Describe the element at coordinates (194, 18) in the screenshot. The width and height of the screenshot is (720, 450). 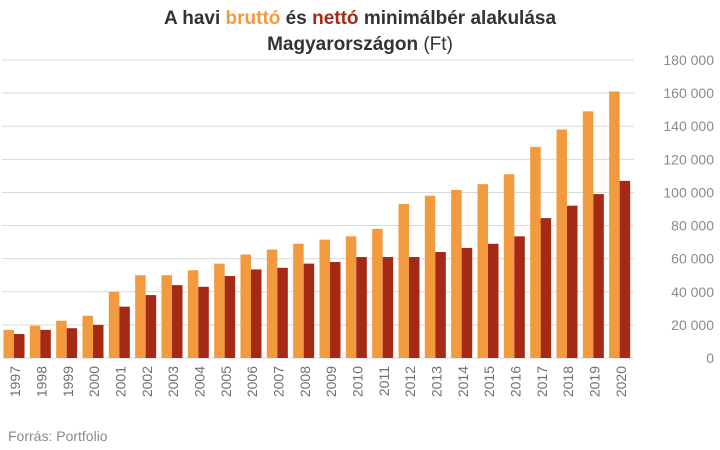
I see `title-prefix: A havi` at that location.